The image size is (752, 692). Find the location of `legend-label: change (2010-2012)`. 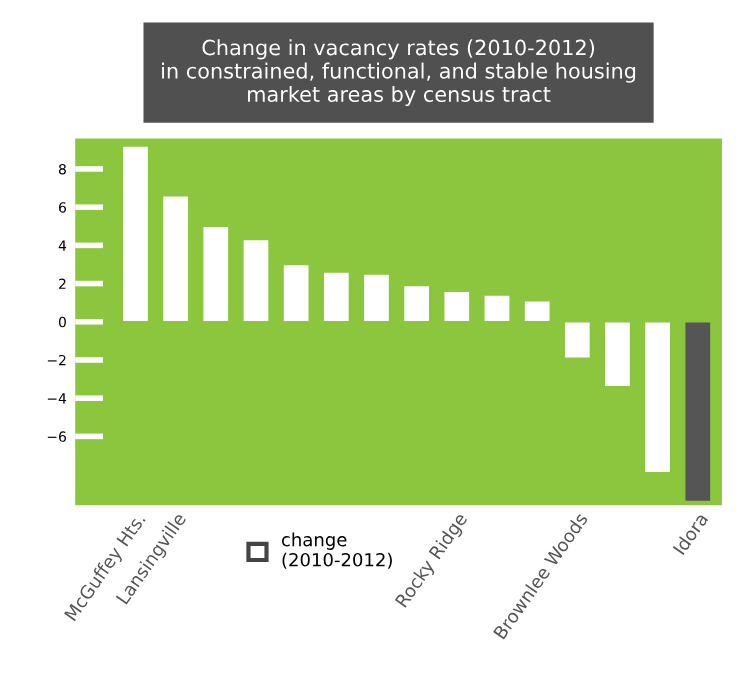

legend-label: change (2010-2012) is located at coordinates (336, 550).